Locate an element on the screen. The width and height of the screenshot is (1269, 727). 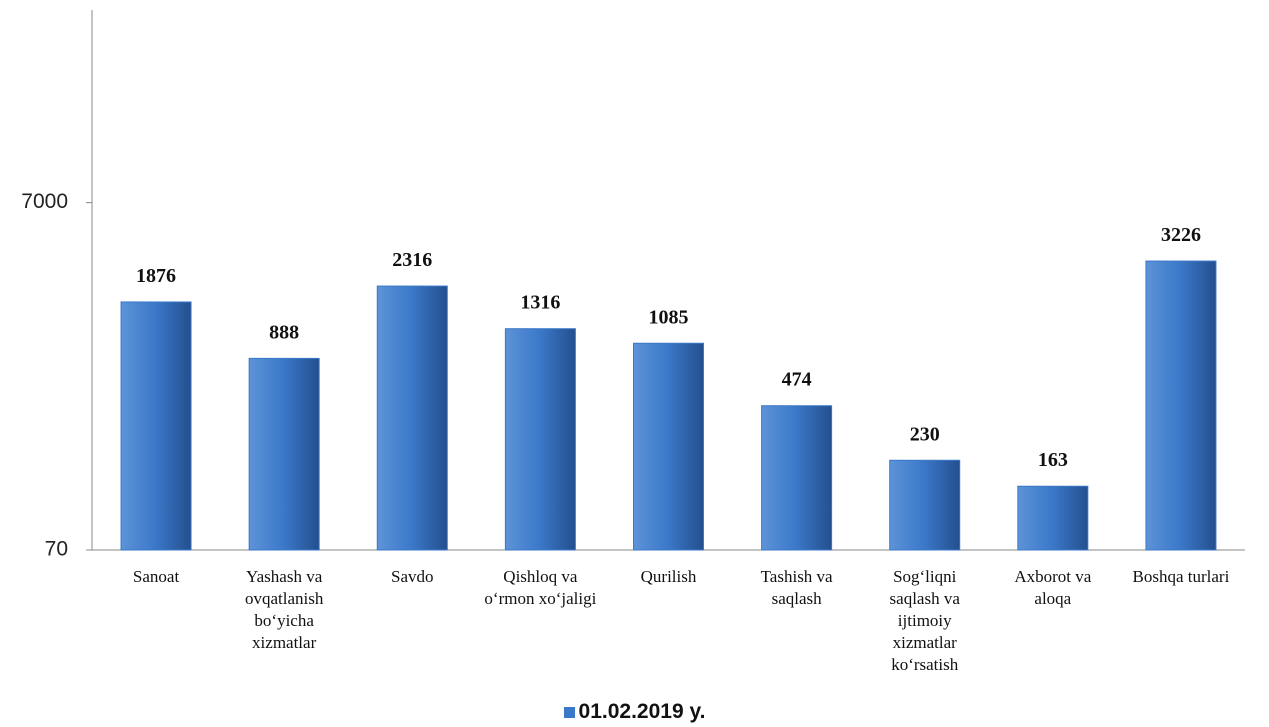
y-tick-label: 70 is located at coordinates (56, 549).